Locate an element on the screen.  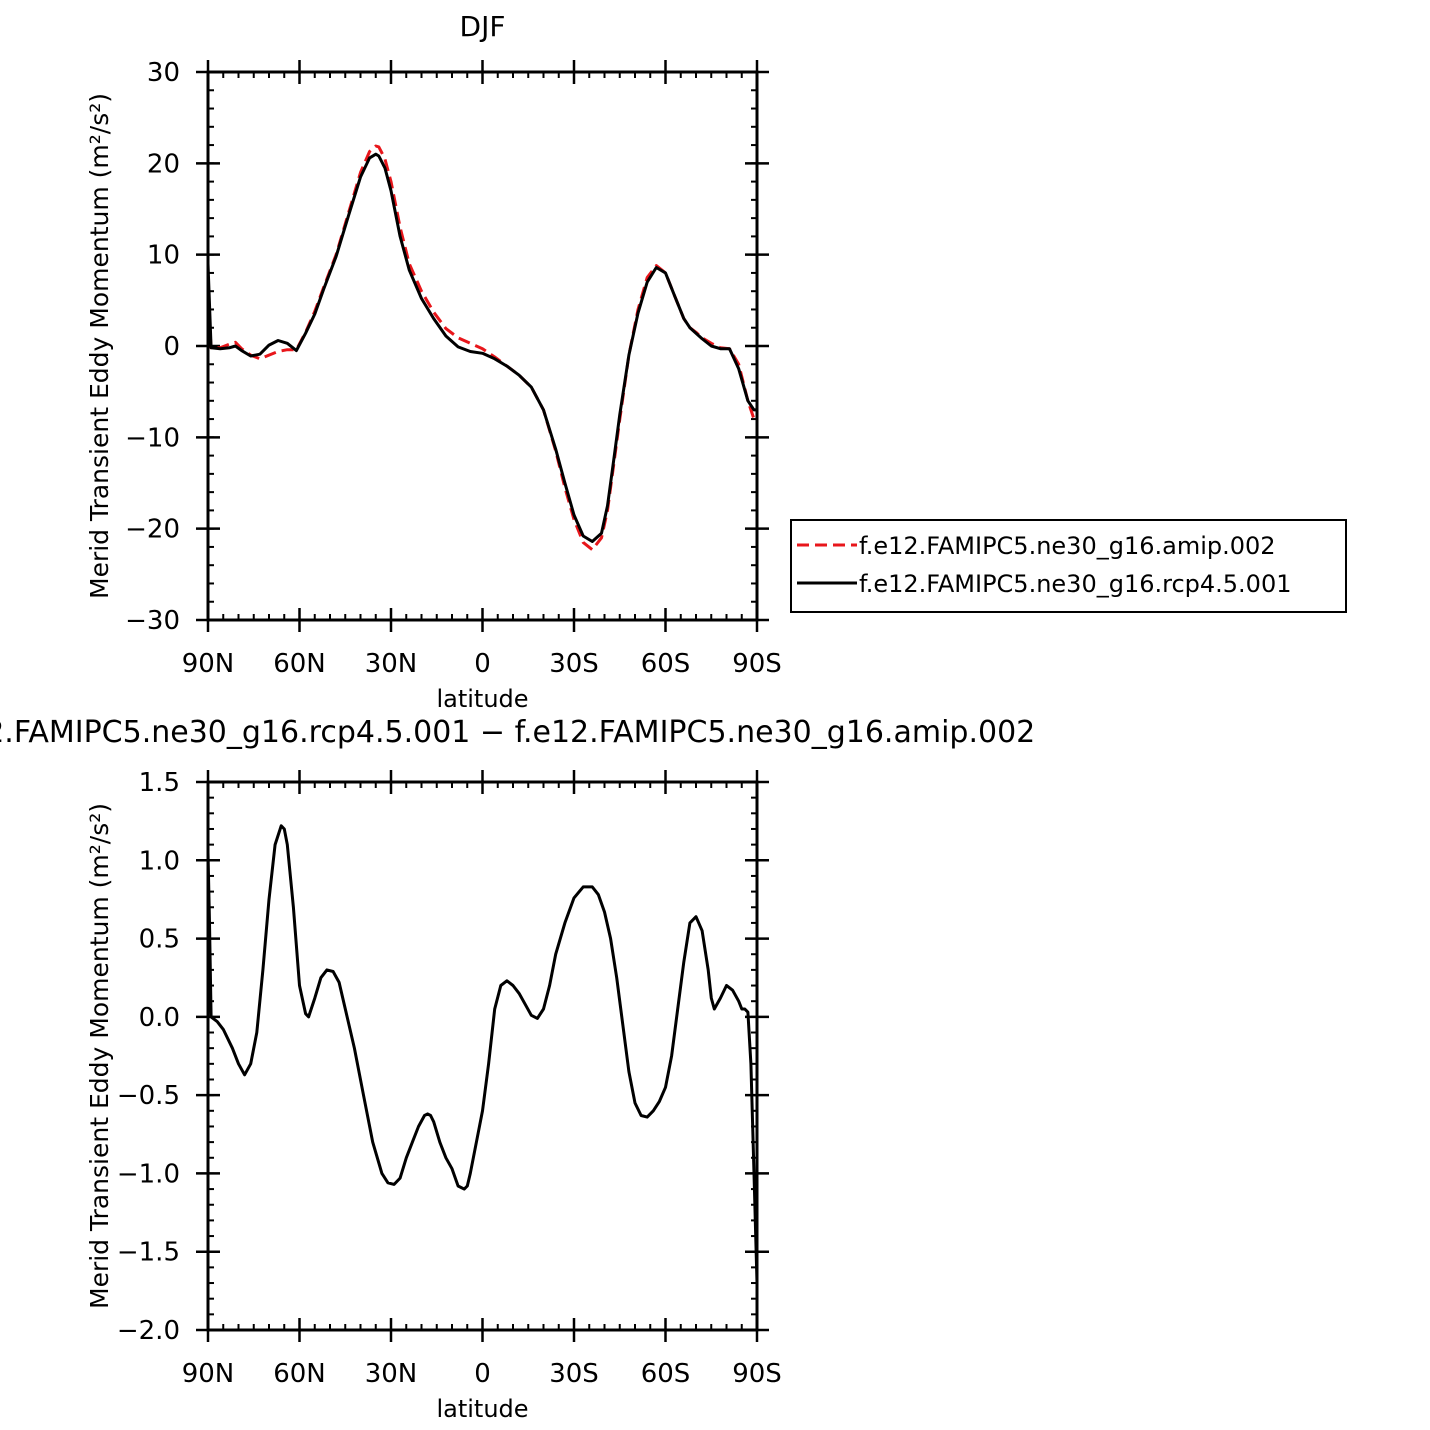
y-tick-label: 1.0 is located at coordinates (159, 861).